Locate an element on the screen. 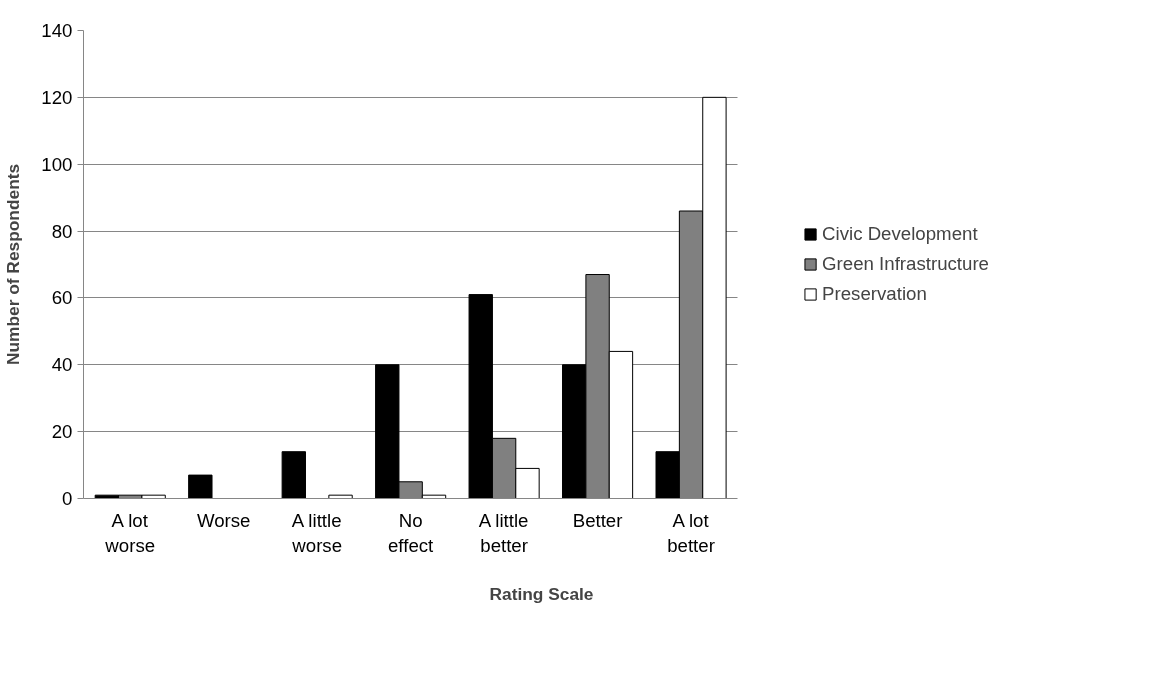  legend-label: Green Infrastructure is located at coordinates (905, 264).